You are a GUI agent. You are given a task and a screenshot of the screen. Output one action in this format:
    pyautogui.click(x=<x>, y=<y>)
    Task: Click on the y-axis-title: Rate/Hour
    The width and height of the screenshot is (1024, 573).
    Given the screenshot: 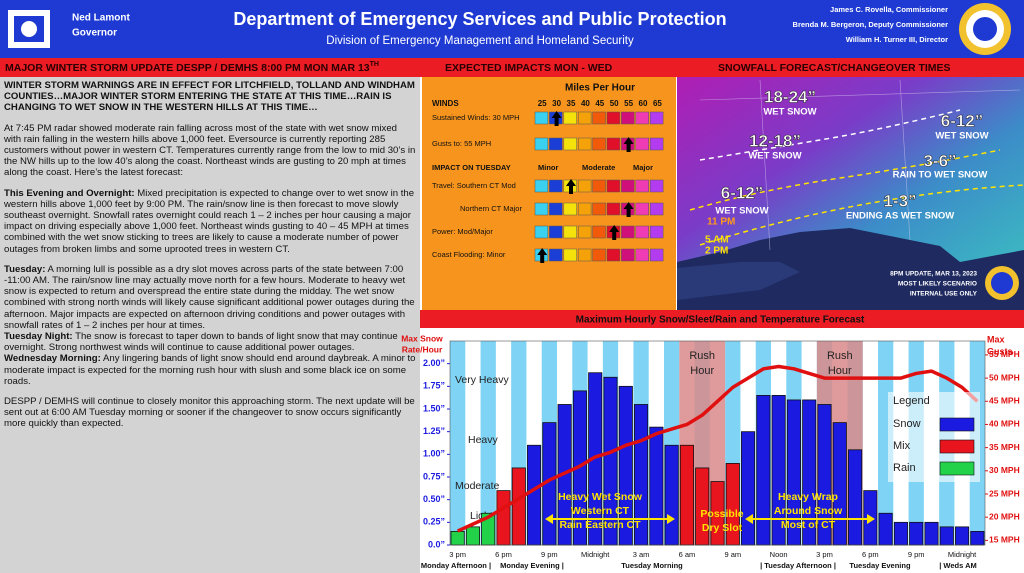 What is the action you would take?
    pyautogui.click(x=422, y=349)
    